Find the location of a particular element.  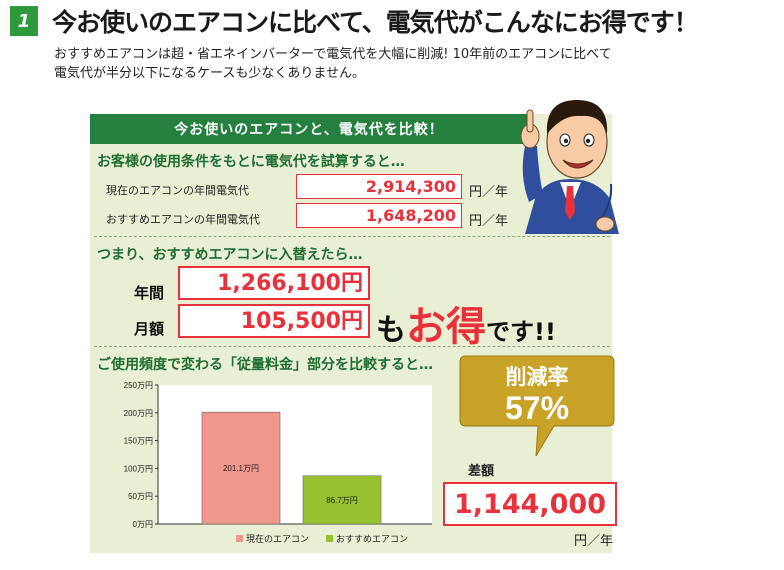

difference-label: 差額 is located at coordinates (481, 471).